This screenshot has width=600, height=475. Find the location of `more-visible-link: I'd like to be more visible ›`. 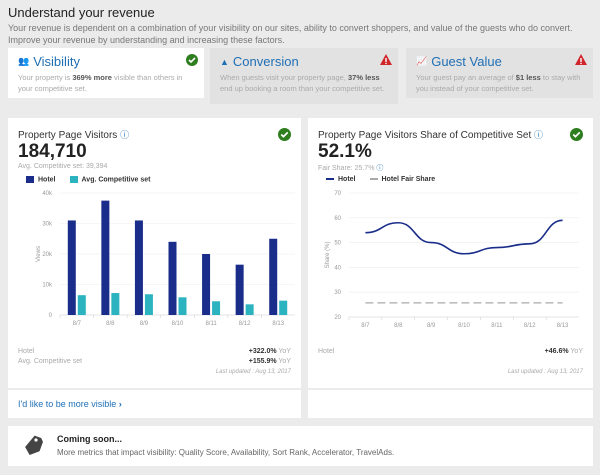

more-visible-link: I'd like to be more visible › is located at coordinates (154, 404).